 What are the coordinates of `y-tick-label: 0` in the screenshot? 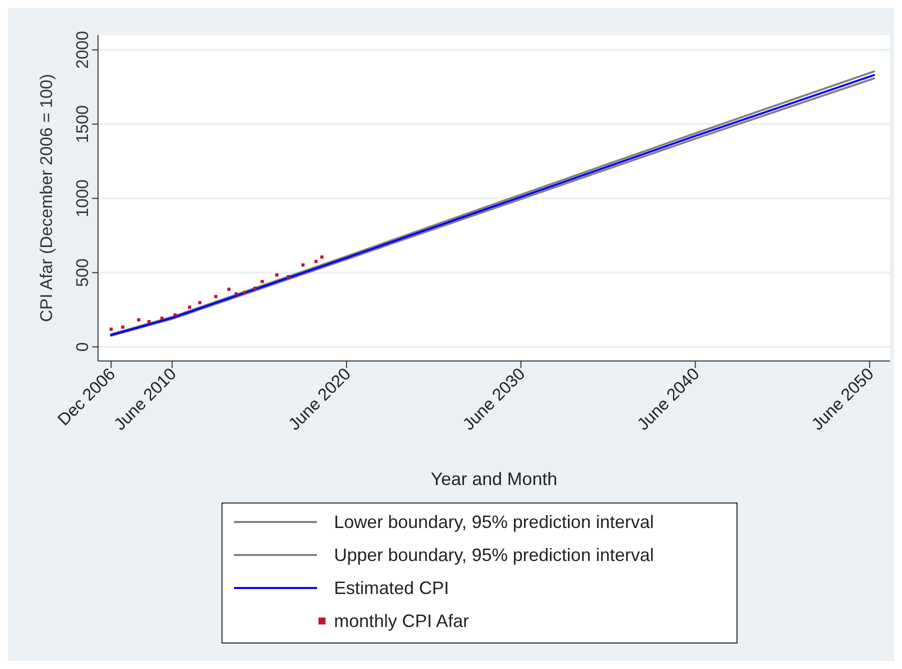 It's located at (82, 347).